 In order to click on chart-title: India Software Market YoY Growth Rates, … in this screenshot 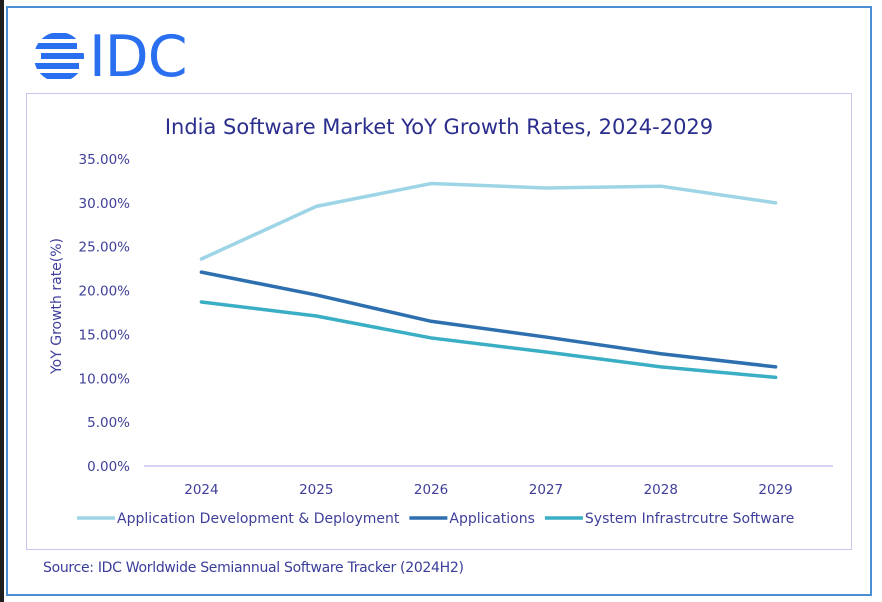, I will do `click(439, 127)`.